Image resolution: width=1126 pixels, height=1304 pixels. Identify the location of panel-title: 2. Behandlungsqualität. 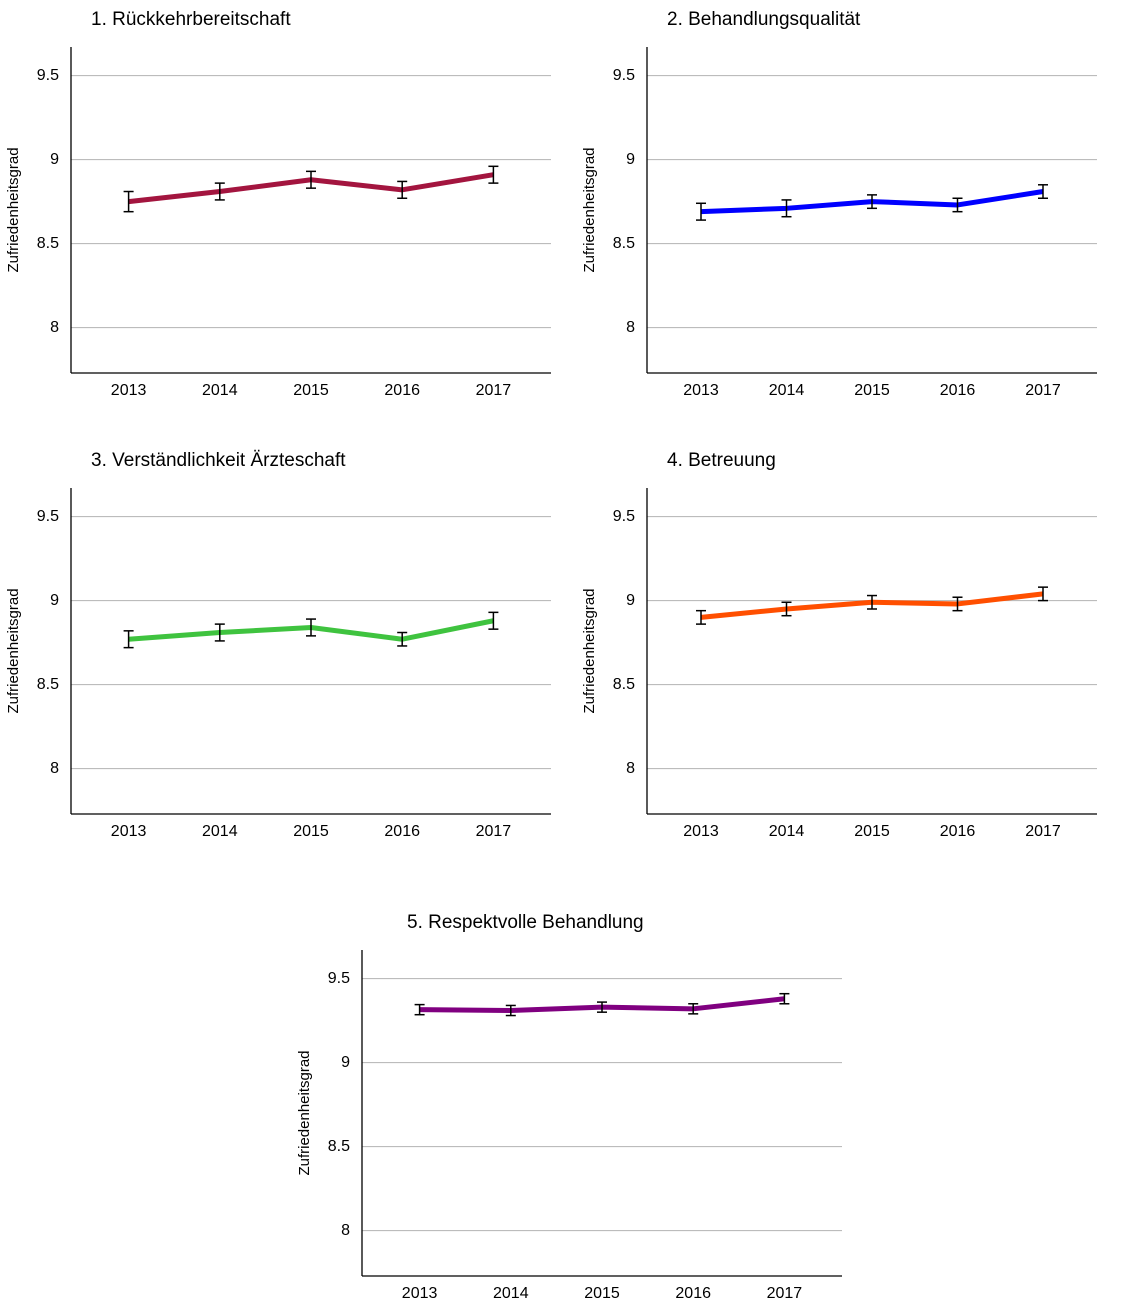
(764, 19).